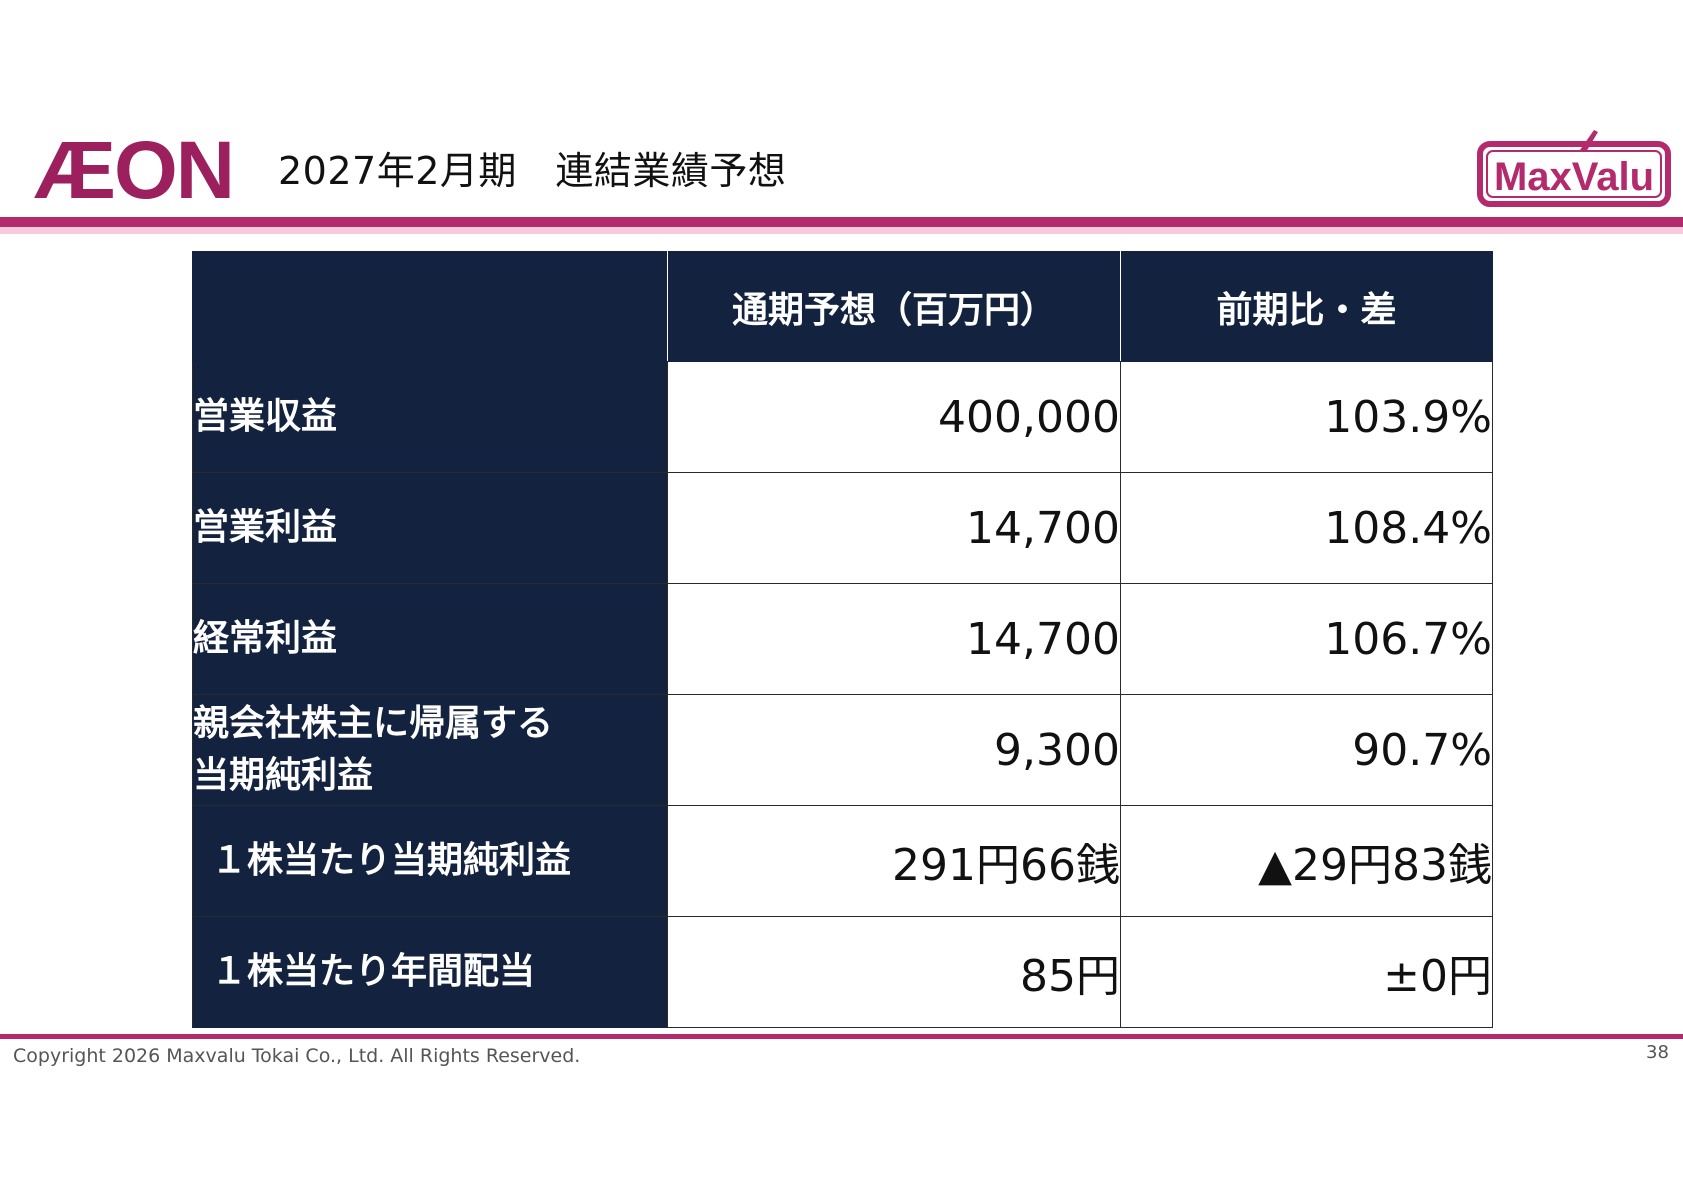 The width and height of the screenshot is (1683, 1190). I want to click on aeon-logo: ÆON, so click(142, 168).